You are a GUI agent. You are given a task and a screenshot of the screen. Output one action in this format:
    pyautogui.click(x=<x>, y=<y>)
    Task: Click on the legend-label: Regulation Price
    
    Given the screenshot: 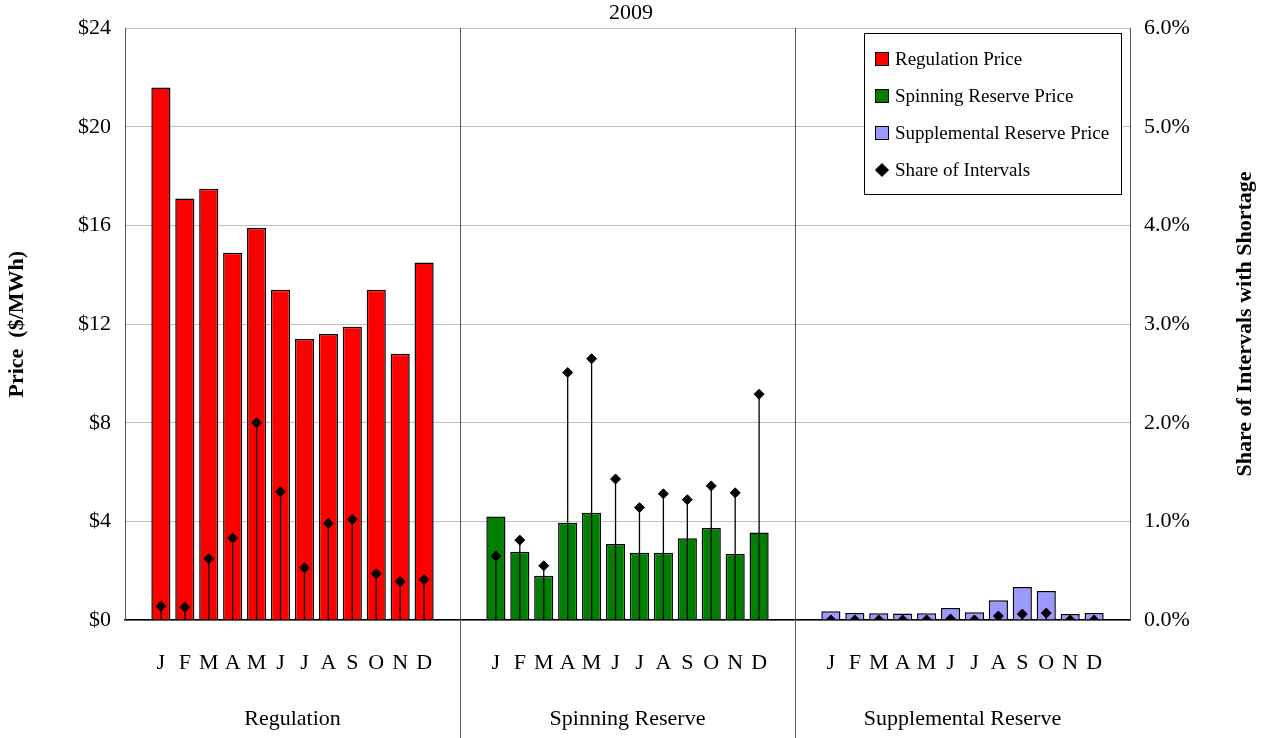 What is the action you would take?
    pyautogui.click(x=959, y=58)
    